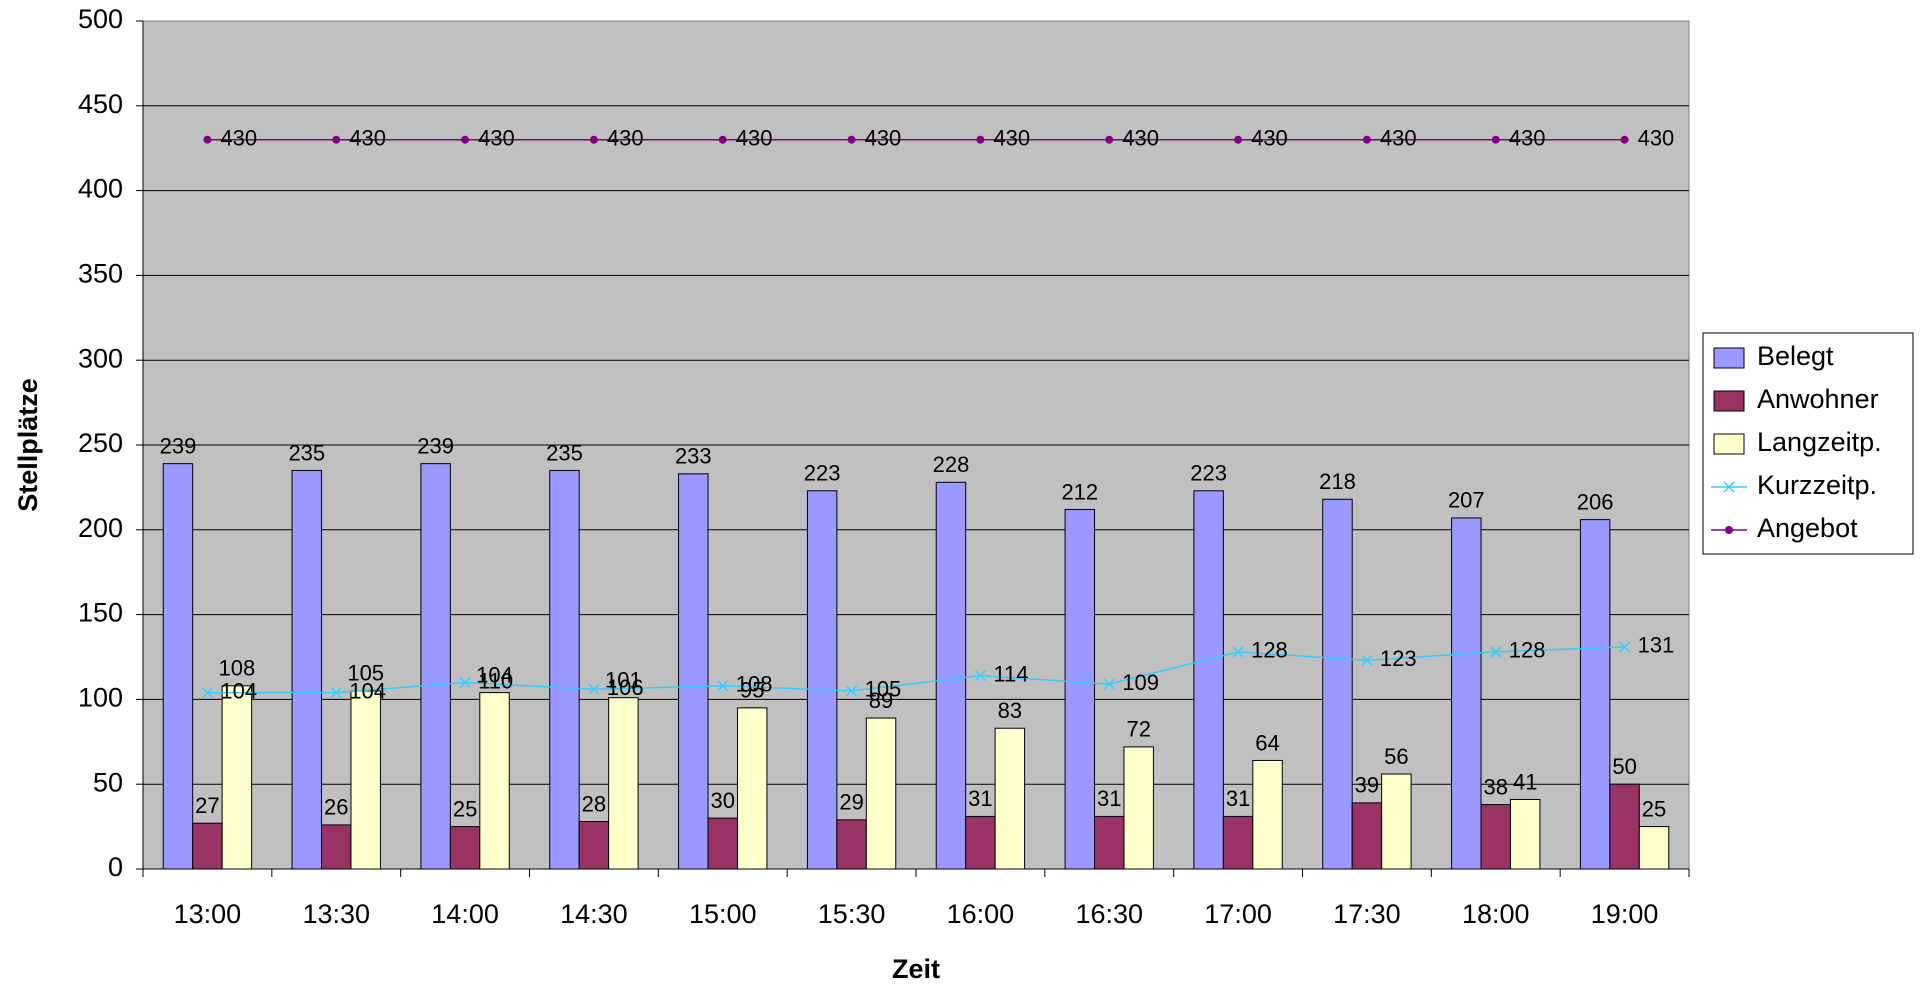  I want to click on y-tick-label: 100, so click(100, 698).